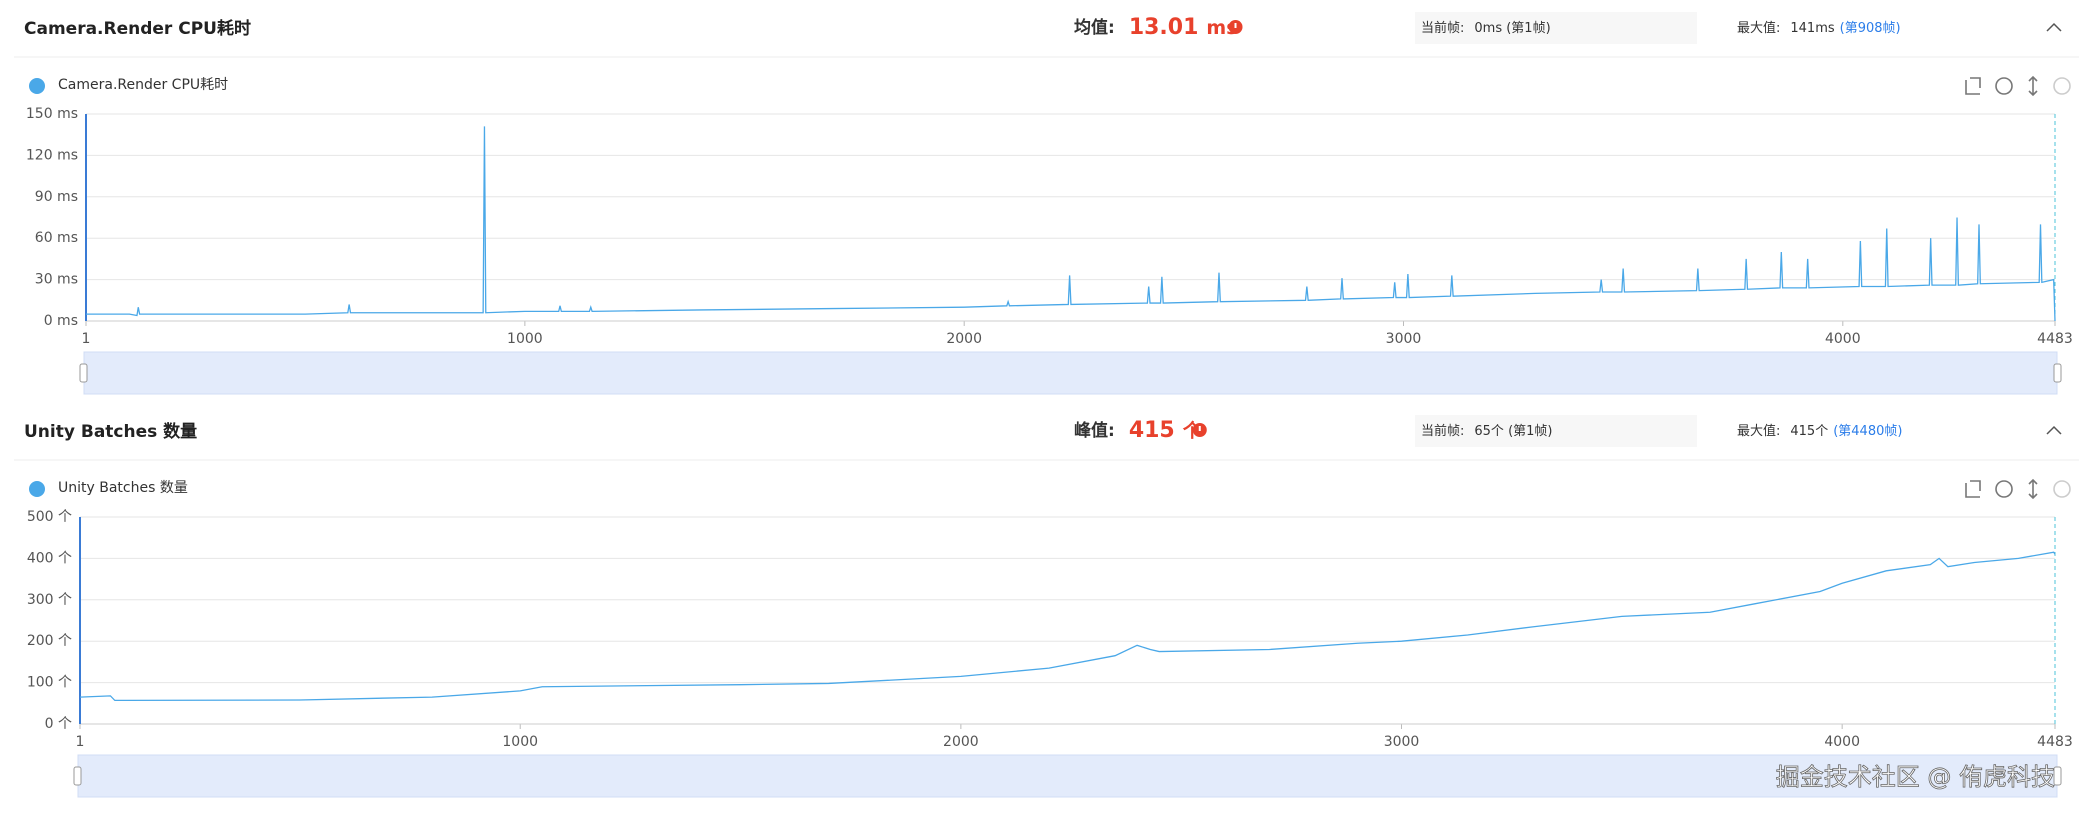 The width and height of the screenshot is (2079, 814). I want to click on current-frame: 当前帧: 65个 (第1帧), so click(1486, 431).